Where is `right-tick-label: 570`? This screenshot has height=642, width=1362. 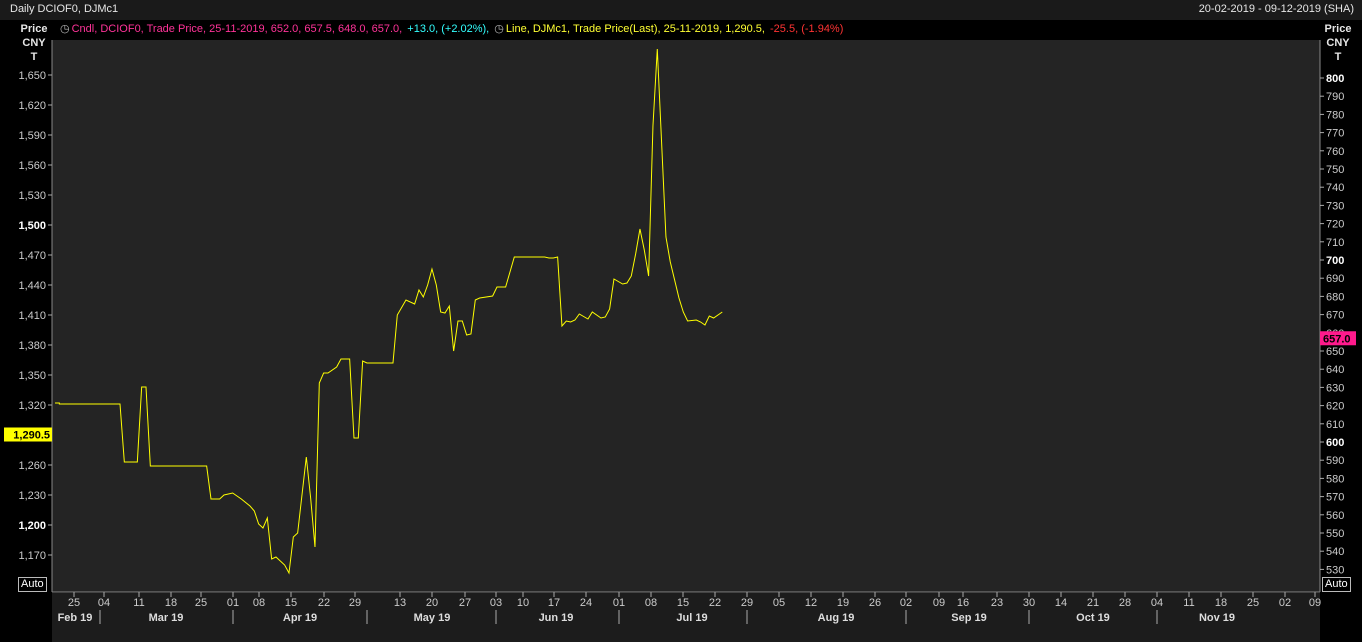
right-tick-label: 570 is located at coordinates (1335, 498).